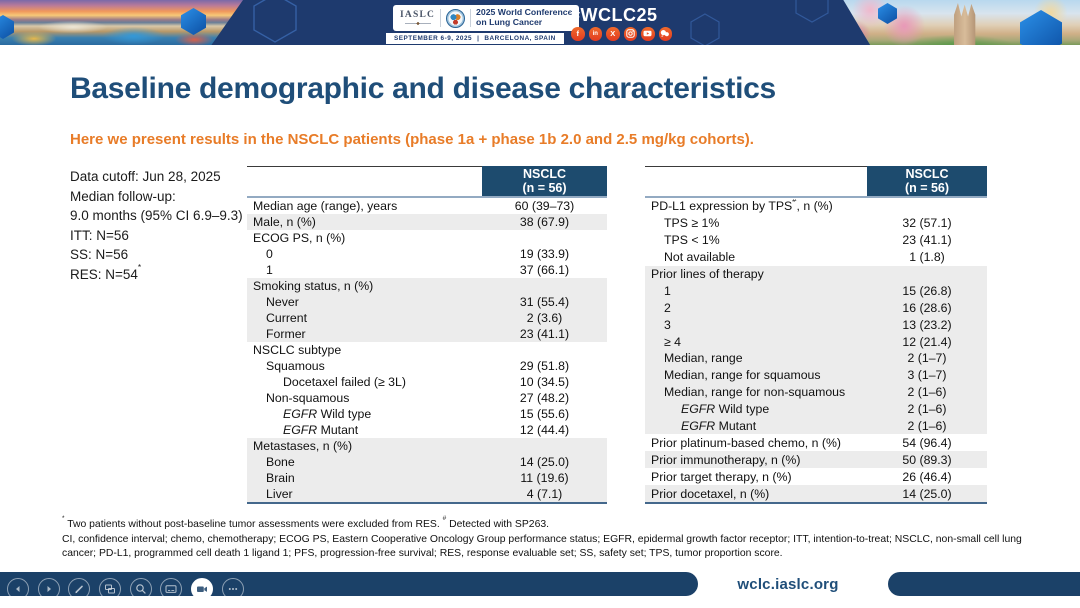  I want to click on conference-dates: SEPTEMBER 6-9, 2025 | BARCELONA, SPAIN, so click(475, 38).